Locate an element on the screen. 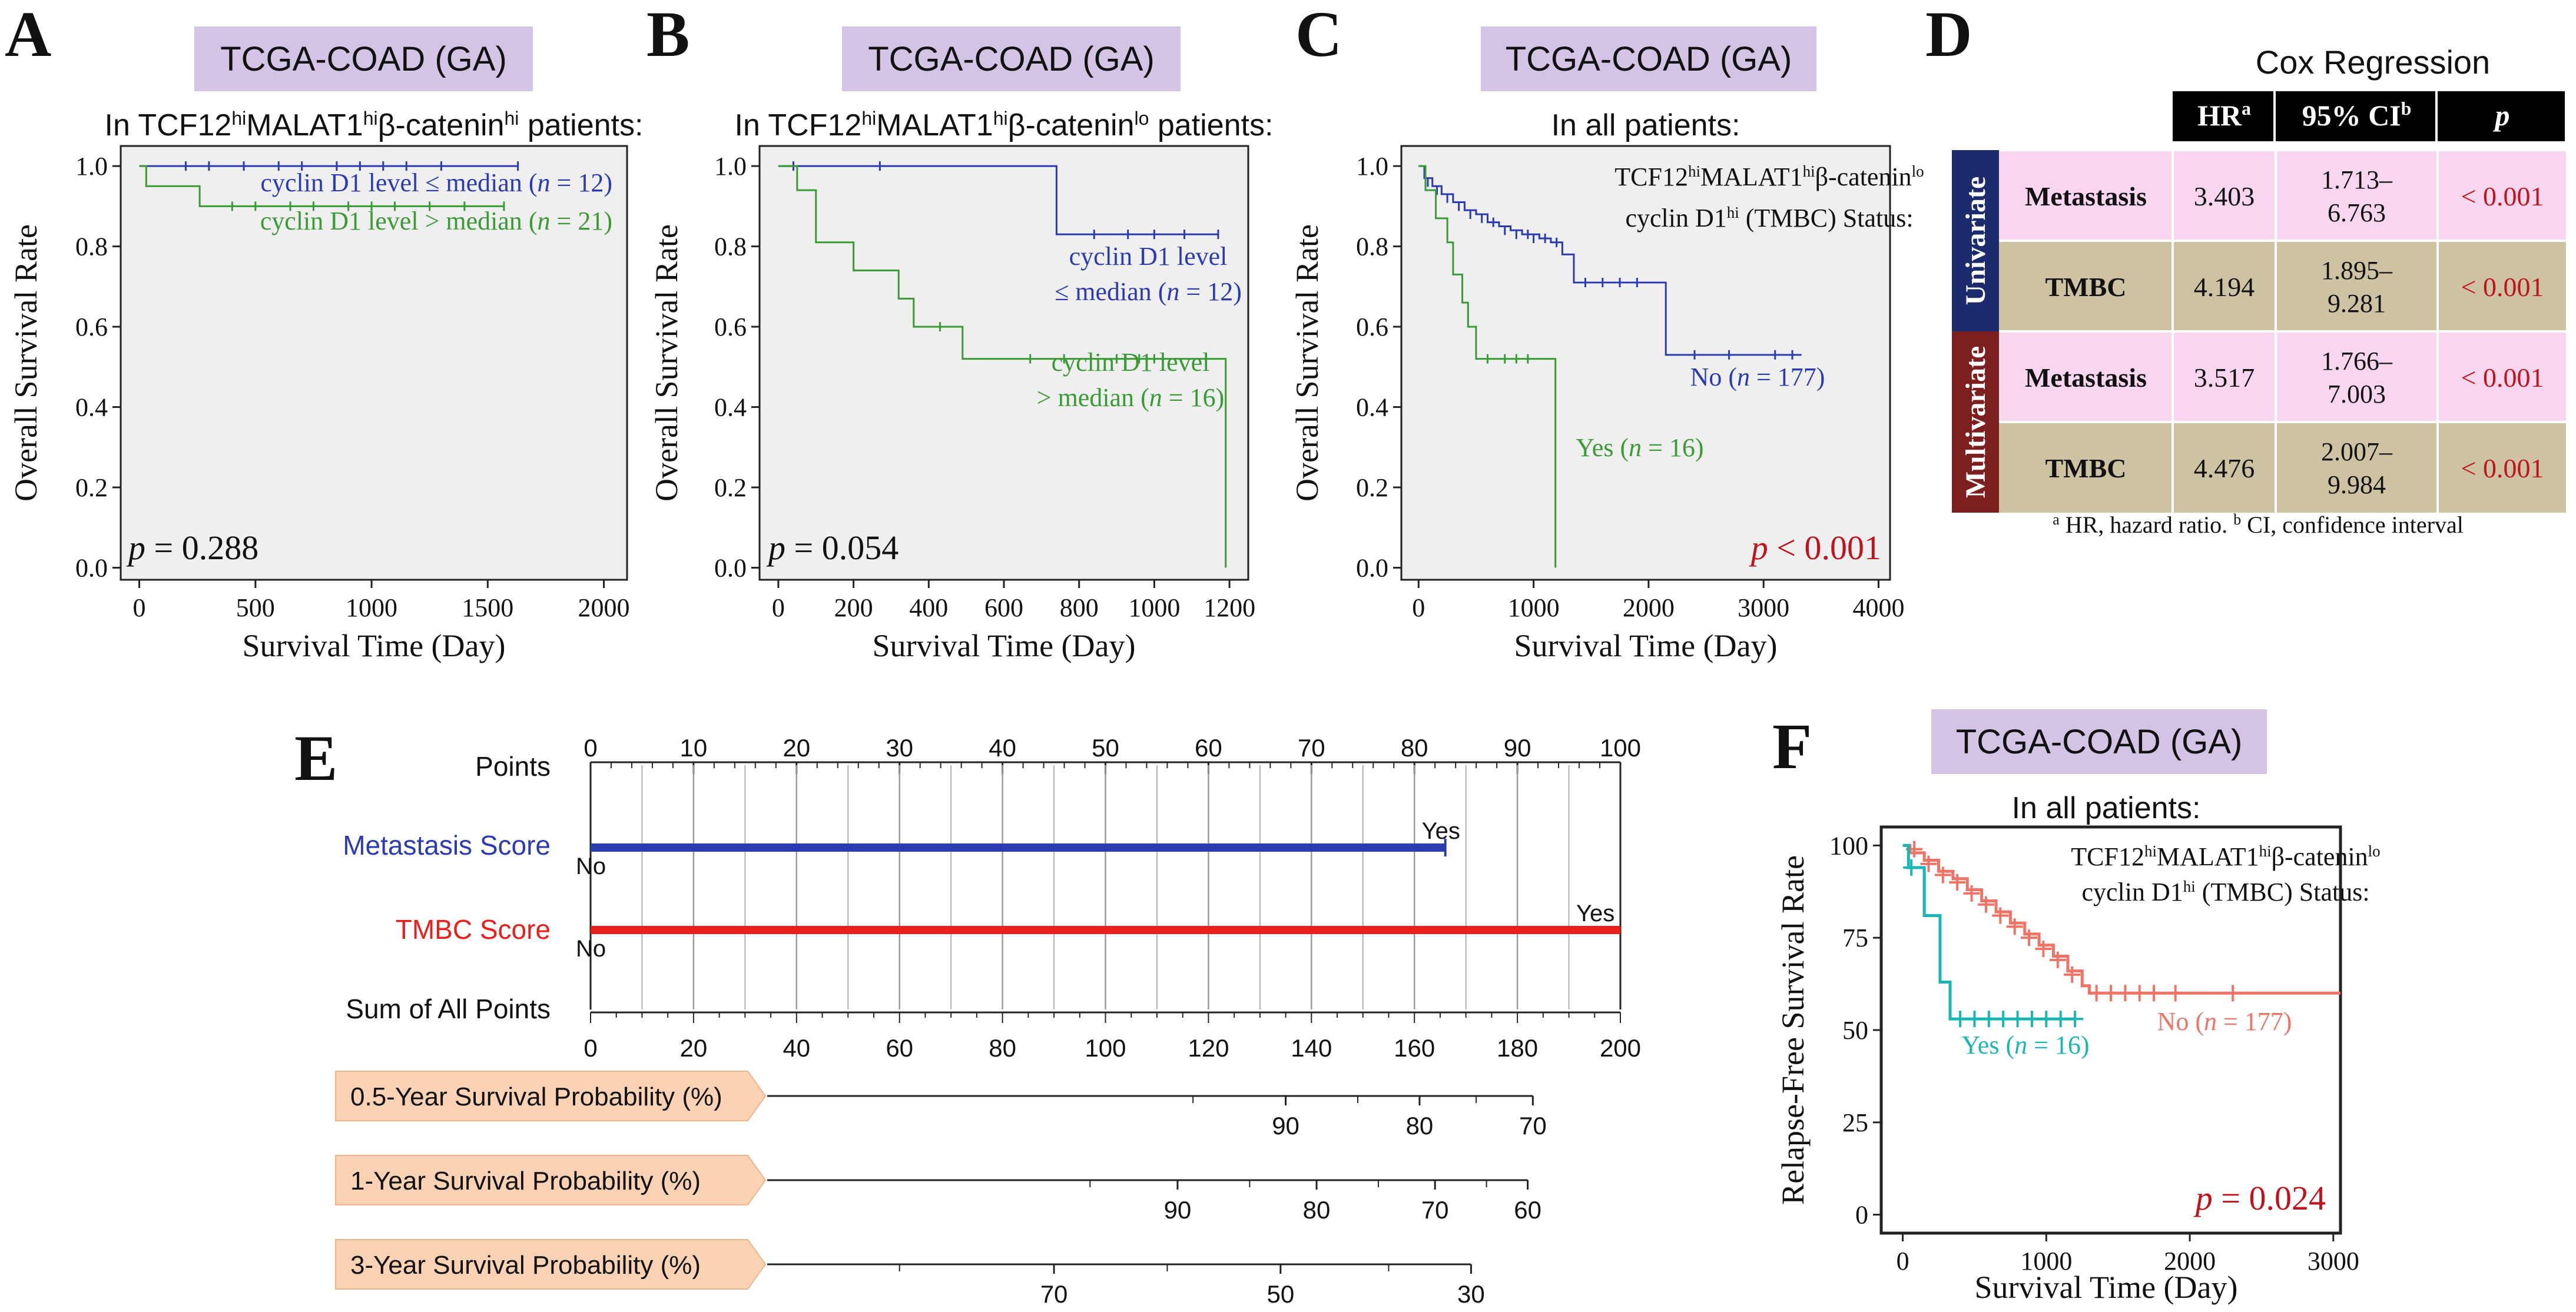 The height and width of the screenshot is (1312, 2576). probability-label: 3-Year Survival Probability (%) is located at coordinates (525, 1265).